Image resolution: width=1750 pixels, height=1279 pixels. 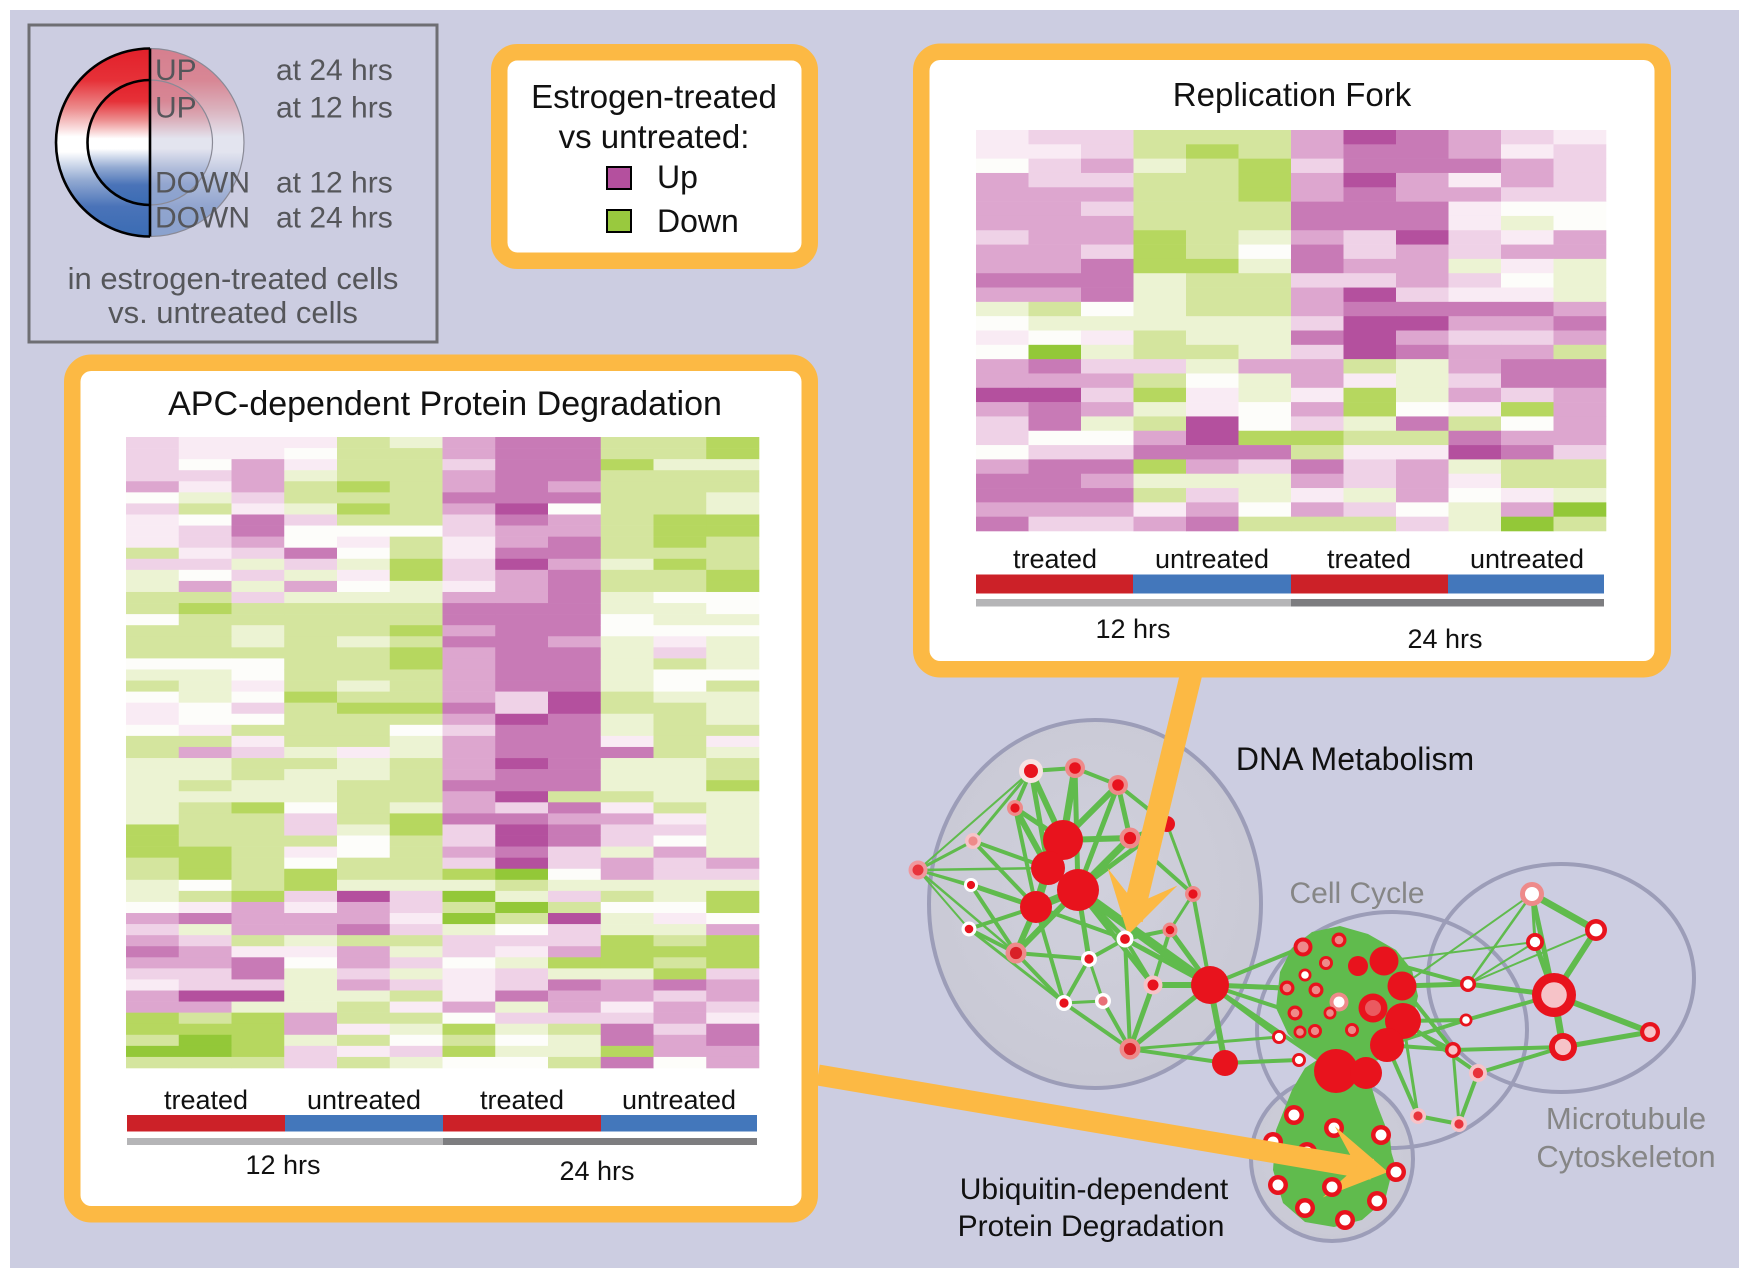 What do you see at coordinates (1625, 1156) in the screenshot?
I see `svg-text: Cytoskeleton` at bounding box center [1625, 1156].